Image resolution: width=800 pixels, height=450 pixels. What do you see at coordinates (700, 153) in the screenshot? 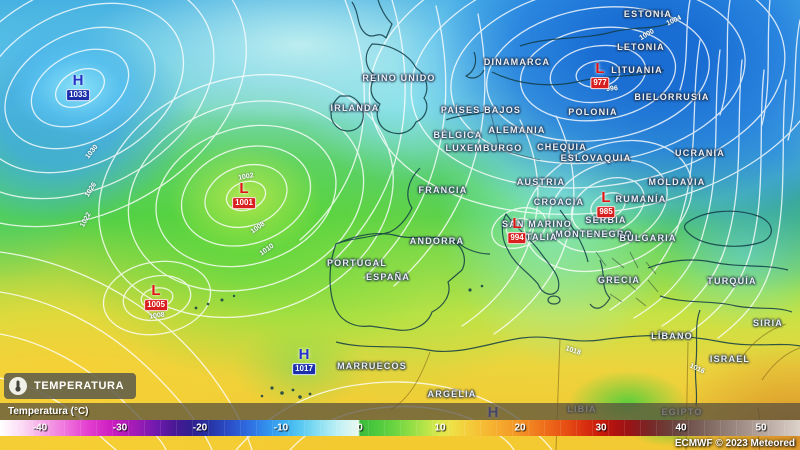
I see `country-label: UCRANIA` at bounding box center [700, 153].